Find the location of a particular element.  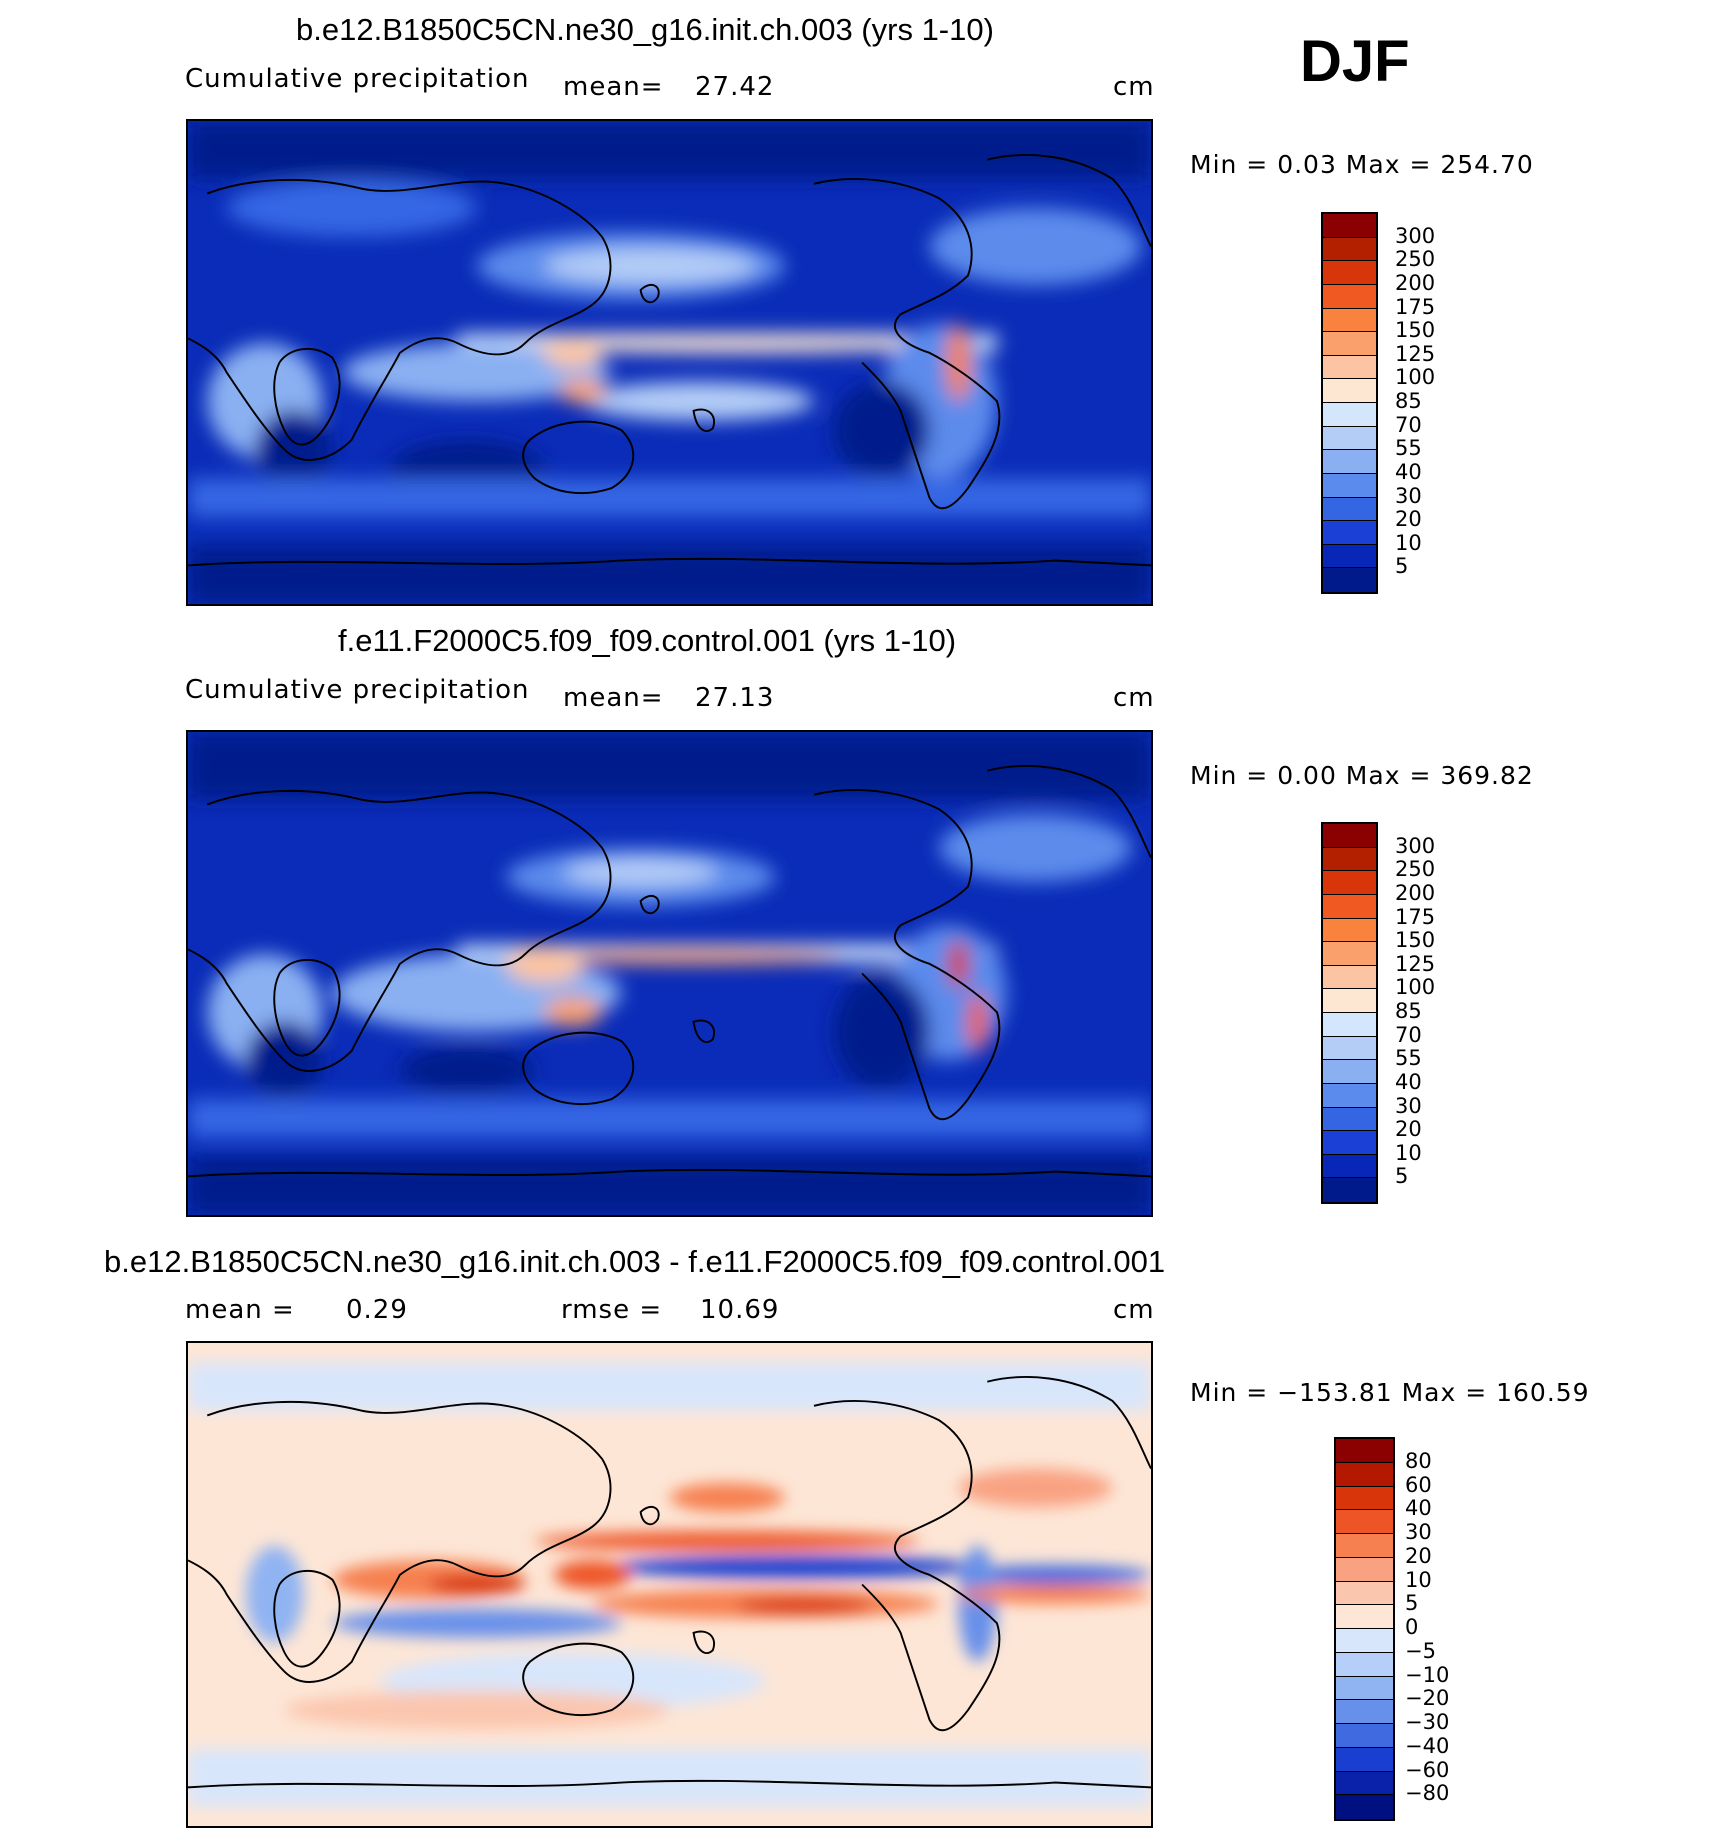

colorbar-tick-label: 60 is located at coordinates (1418, 1484).